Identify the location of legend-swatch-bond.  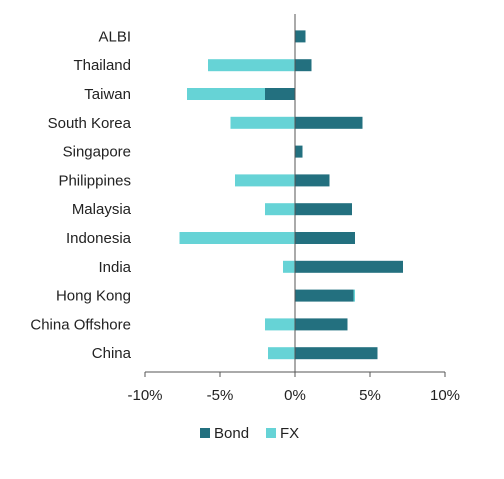
(205, 433).